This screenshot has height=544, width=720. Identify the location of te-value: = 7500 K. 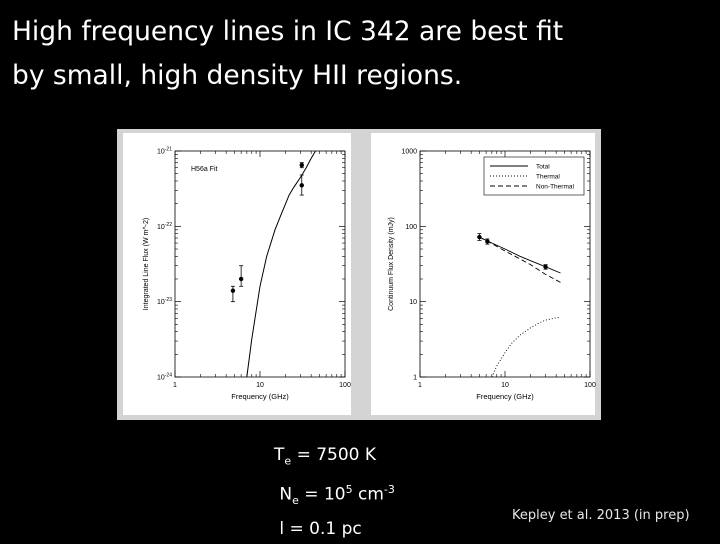
(334, 455).